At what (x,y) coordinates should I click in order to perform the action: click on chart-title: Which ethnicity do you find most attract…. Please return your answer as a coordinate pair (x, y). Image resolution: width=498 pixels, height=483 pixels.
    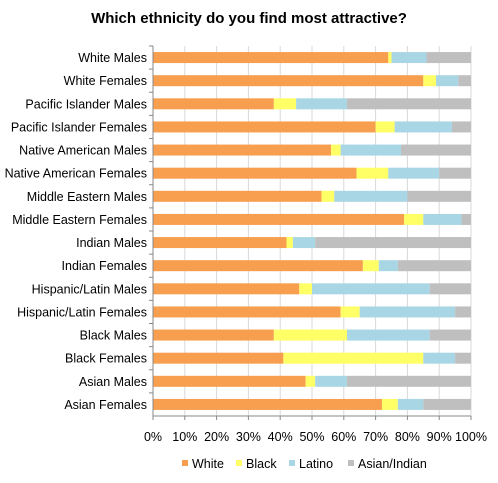
    Looking at the image, I should click on (249, 18).